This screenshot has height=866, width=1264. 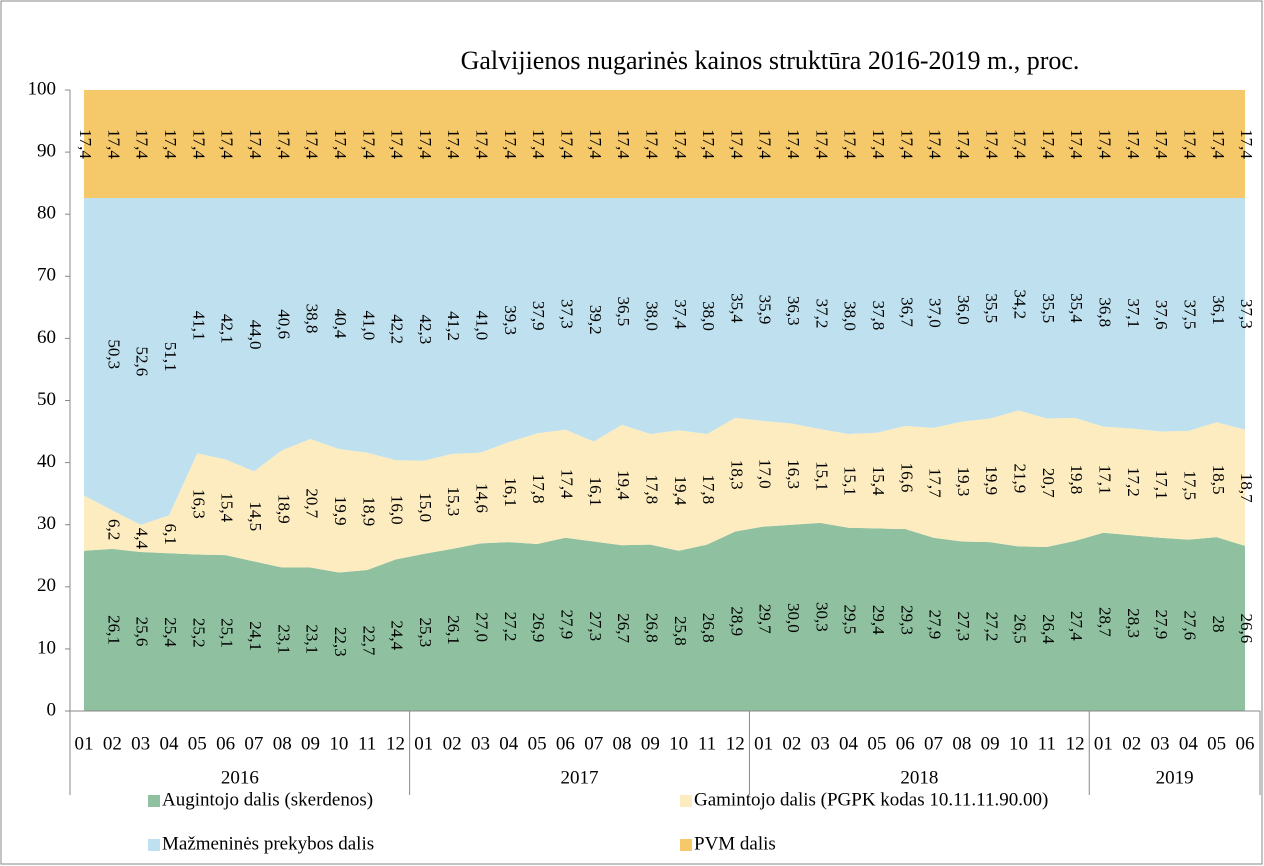 What do you see at coordinates (878, 620) in the screenshot?
I see `data-label: 29,4` at bounding box center [878, 620].